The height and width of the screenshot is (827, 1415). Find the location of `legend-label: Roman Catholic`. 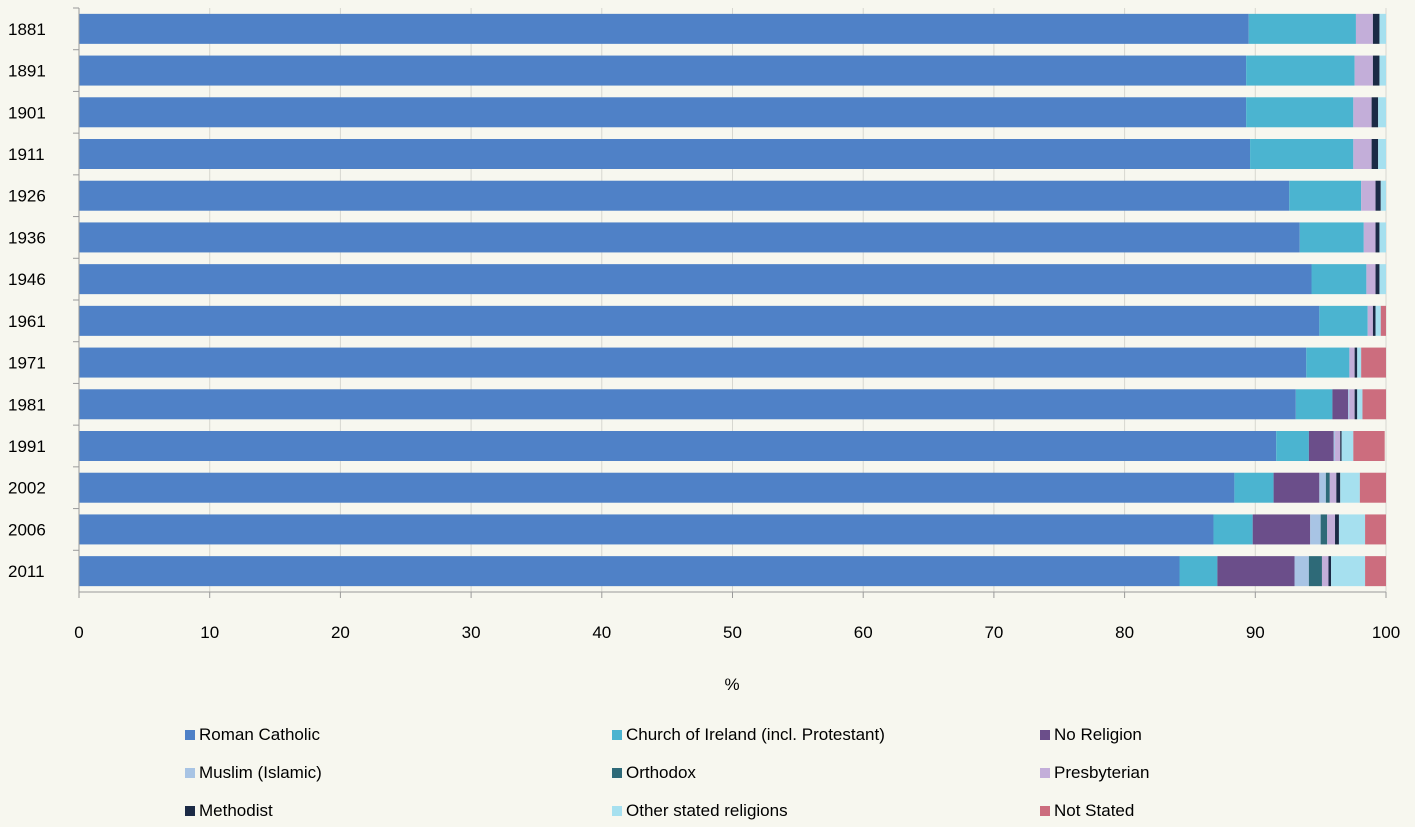

legend-label: Roman Catholic is located at coordinates (259, 734).